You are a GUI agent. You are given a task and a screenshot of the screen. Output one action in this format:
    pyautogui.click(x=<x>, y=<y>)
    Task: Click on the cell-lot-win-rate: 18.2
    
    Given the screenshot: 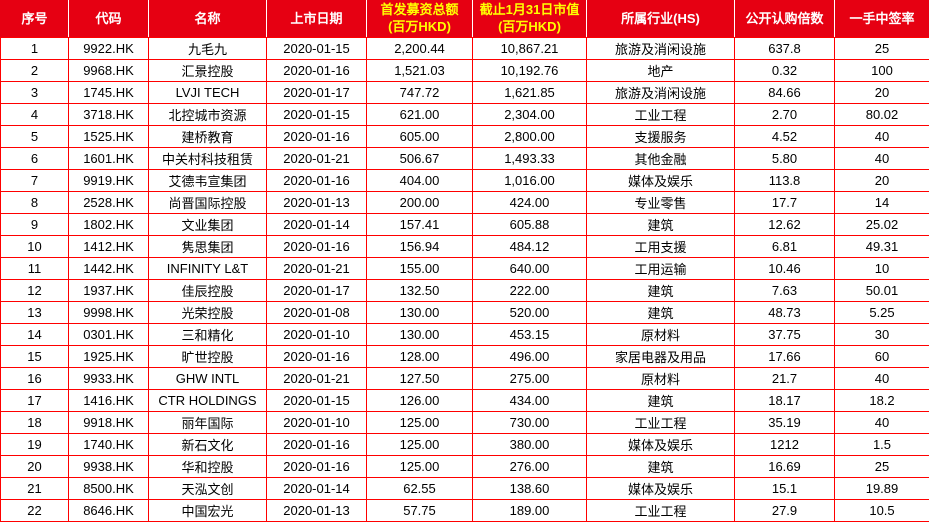 What is the action you would take?
    pyautogui.click(x=881, y=400)
    